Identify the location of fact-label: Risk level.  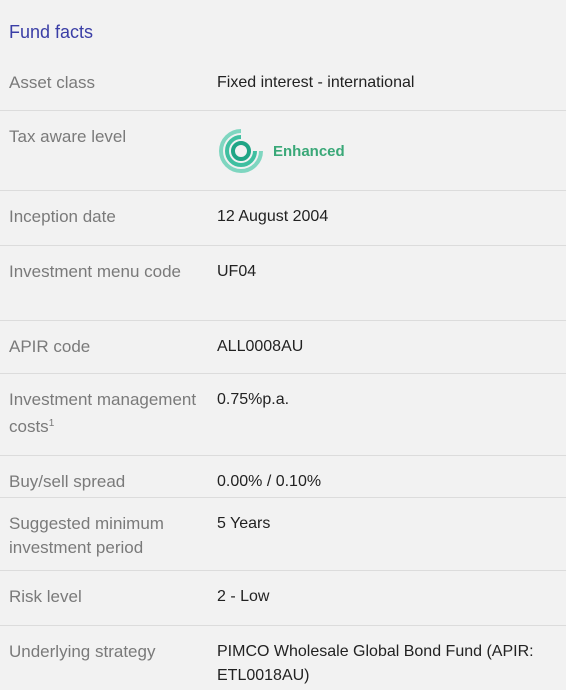
(104, 597).